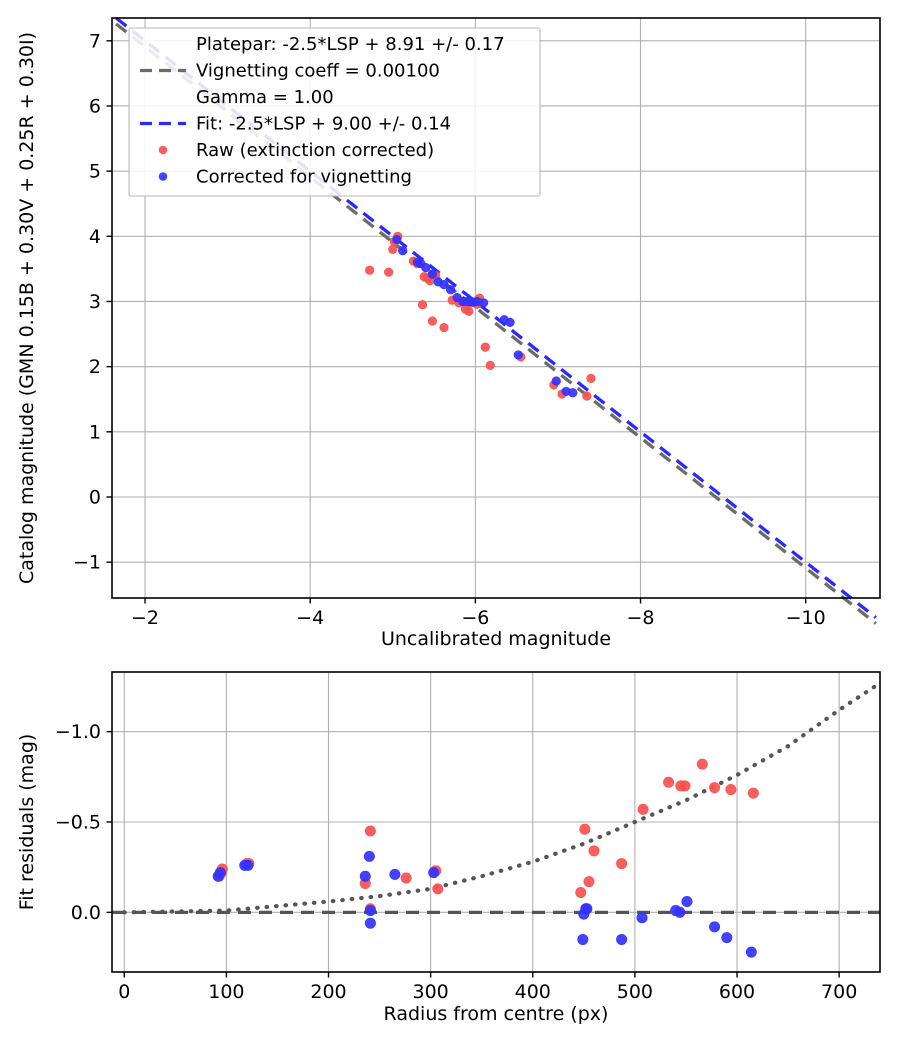  I want to click on ytick-label: 5, so click(95, 172).